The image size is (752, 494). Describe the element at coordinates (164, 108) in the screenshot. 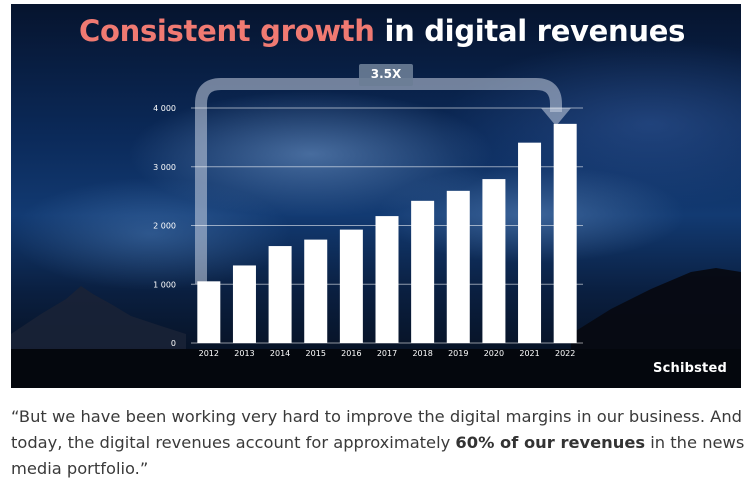

I see `y-tick-label: 4 000` at that location.